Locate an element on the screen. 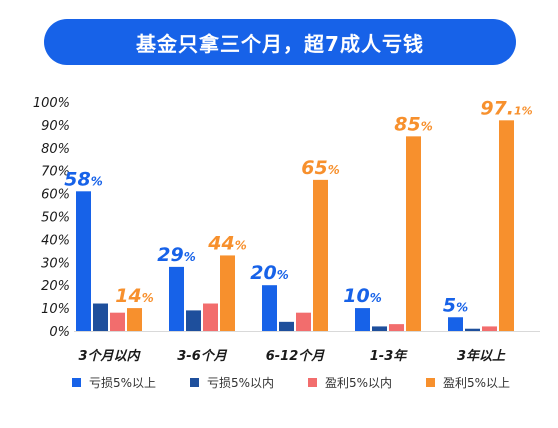  legend-item: 亏损5%以上 is located at coordinates (131, 382).